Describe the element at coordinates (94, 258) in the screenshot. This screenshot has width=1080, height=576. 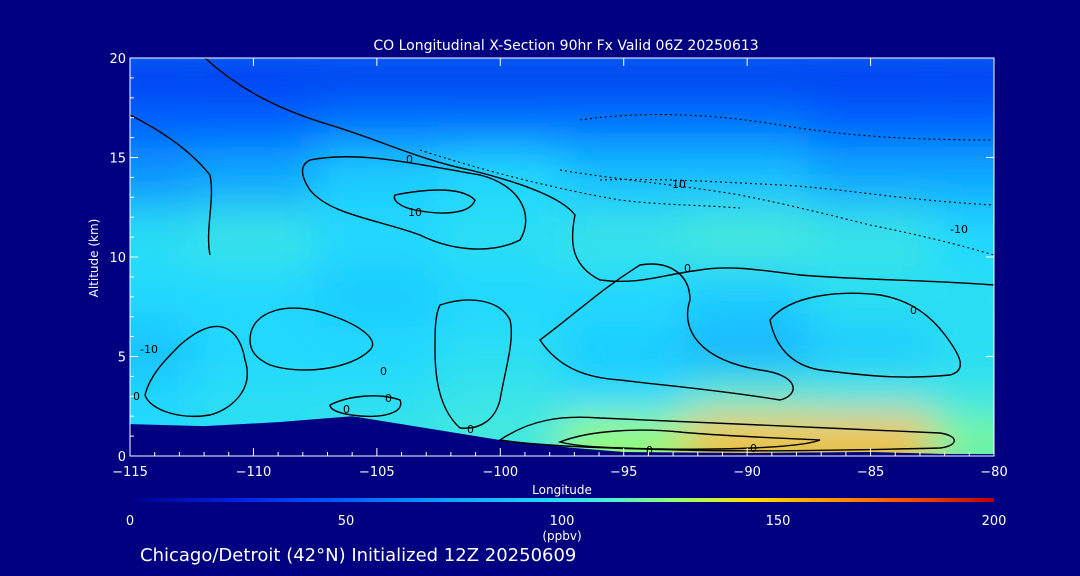
I see `y-axis-label: Altitude (km)` at that location.